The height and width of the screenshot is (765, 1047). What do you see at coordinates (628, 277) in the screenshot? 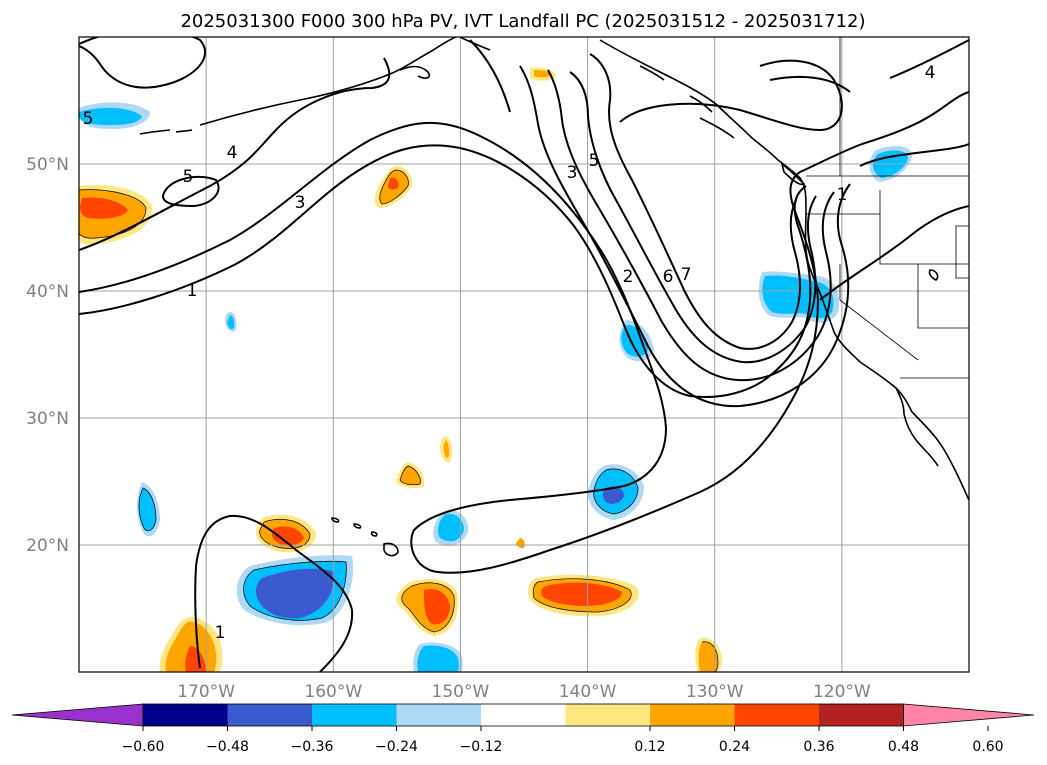
I see `contour-label: 2` at bounding box center [628, 277].